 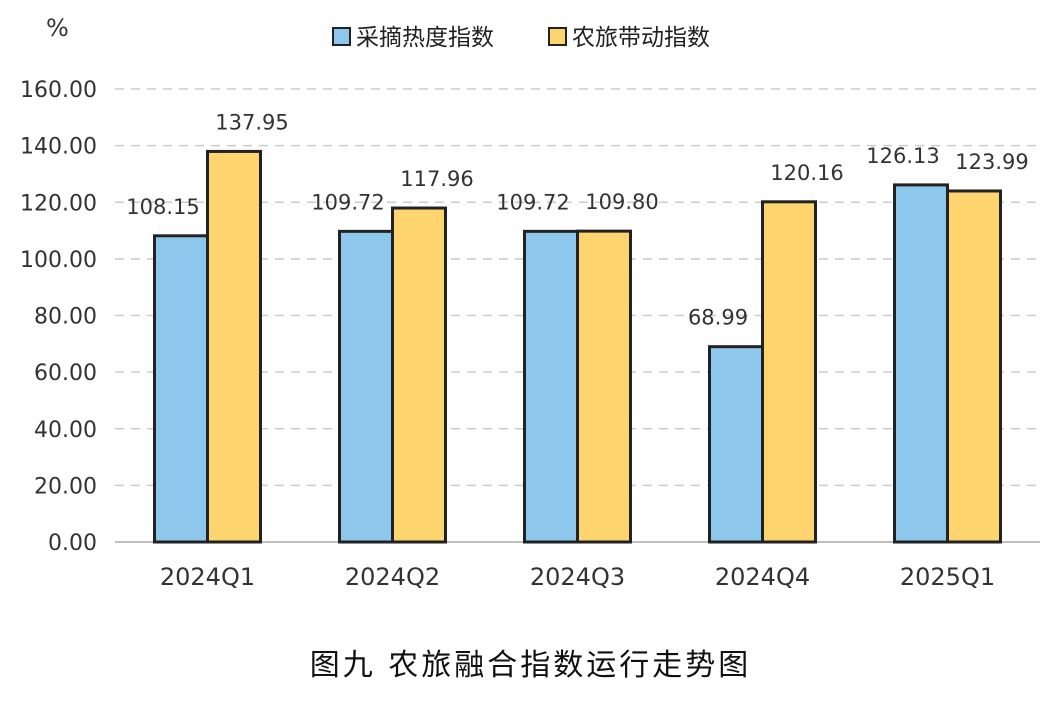 I want to click on y-tick-label: 120.00, so click(x=58, y=203).